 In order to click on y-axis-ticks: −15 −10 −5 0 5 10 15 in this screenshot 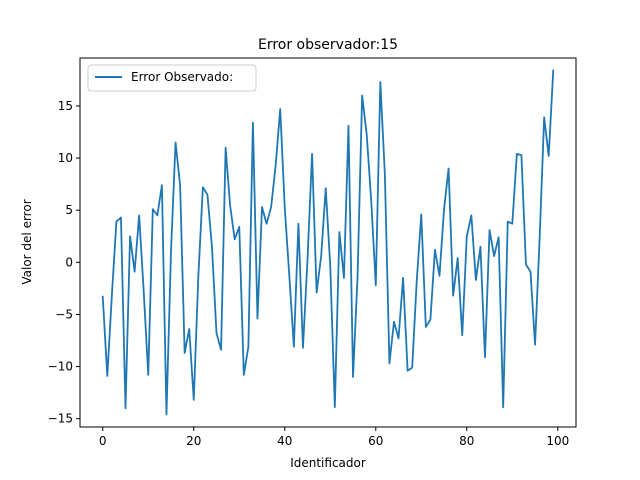, I will do `click(64, 262)`.